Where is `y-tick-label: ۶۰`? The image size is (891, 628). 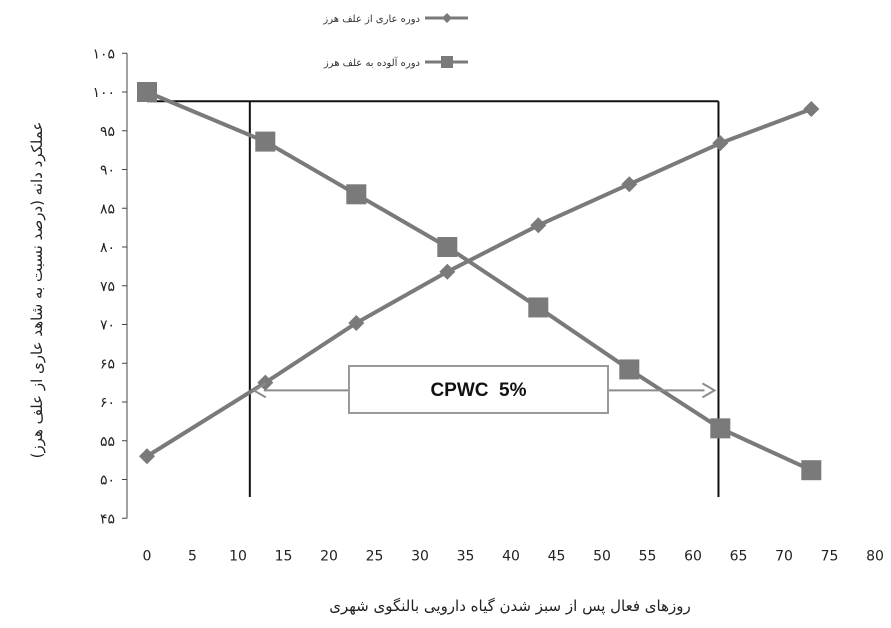
y-tick-label: ۶۰ is located at coordinates (107, 403).